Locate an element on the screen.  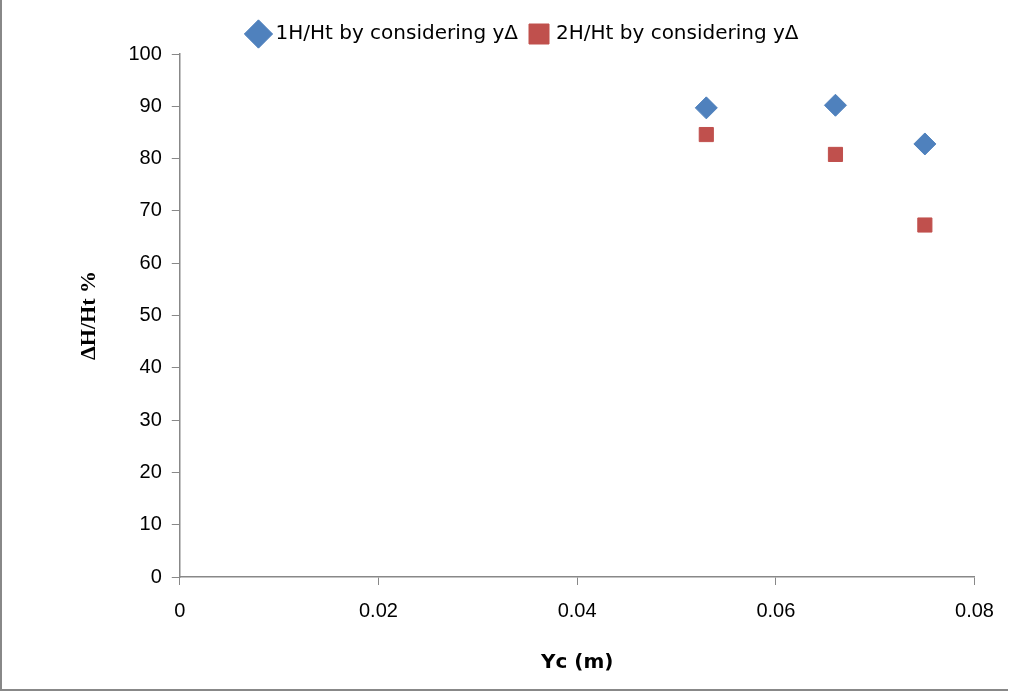
x-tick-label: 0.06 is located at coordinates (776, 609).